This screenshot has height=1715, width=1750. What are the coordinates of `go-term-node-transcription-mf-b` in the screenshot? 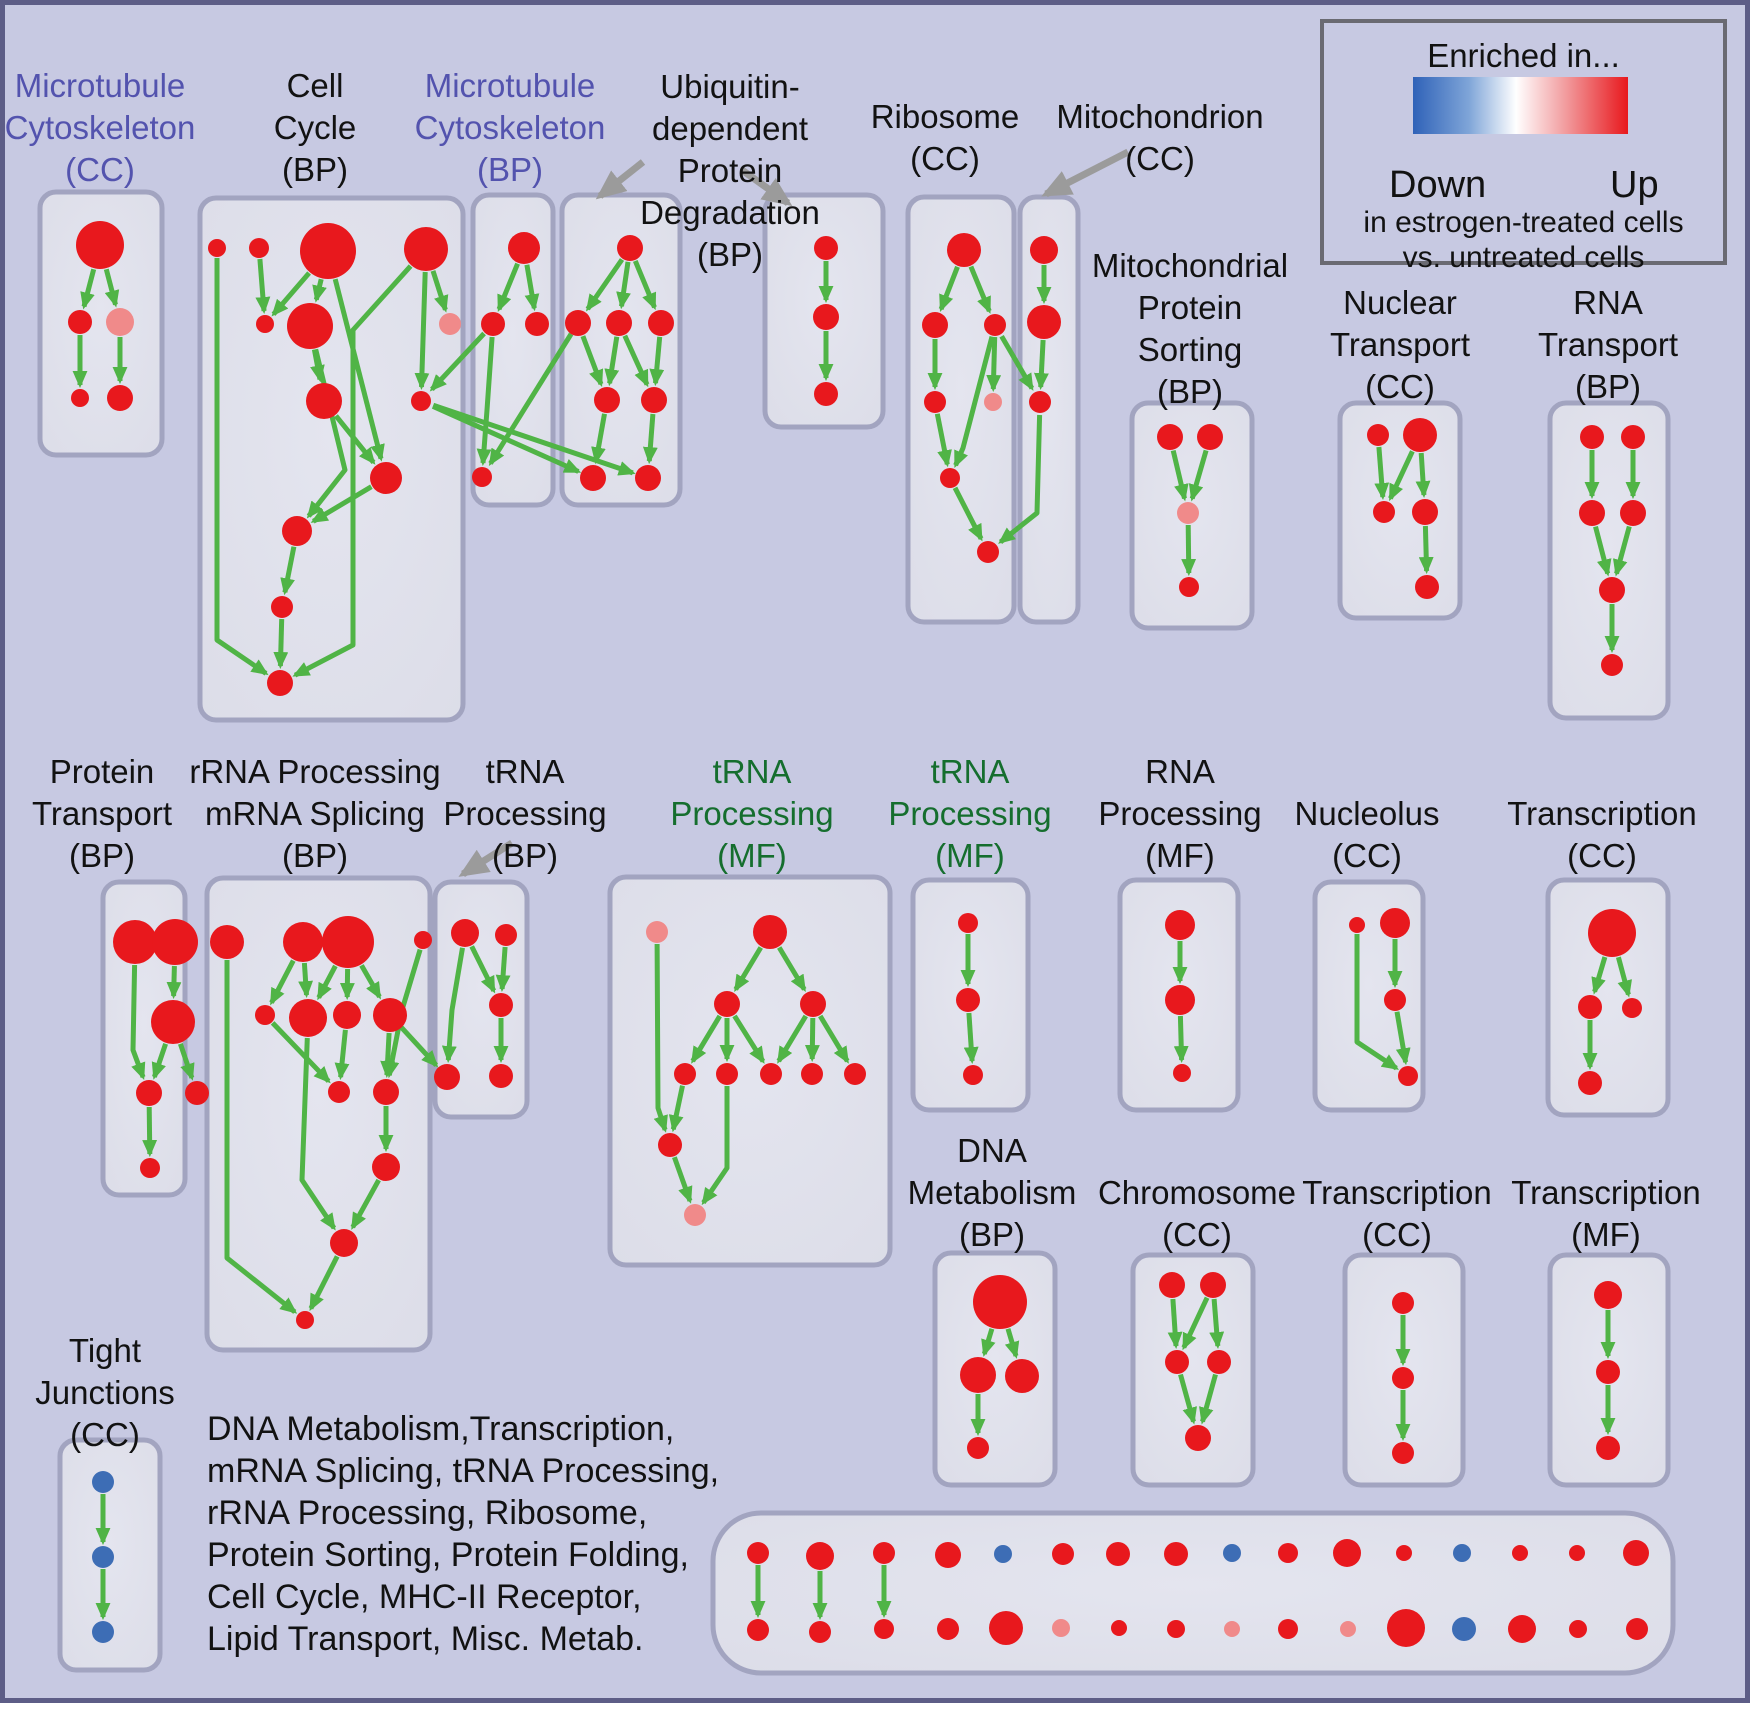 It's located at (1608, 1372).